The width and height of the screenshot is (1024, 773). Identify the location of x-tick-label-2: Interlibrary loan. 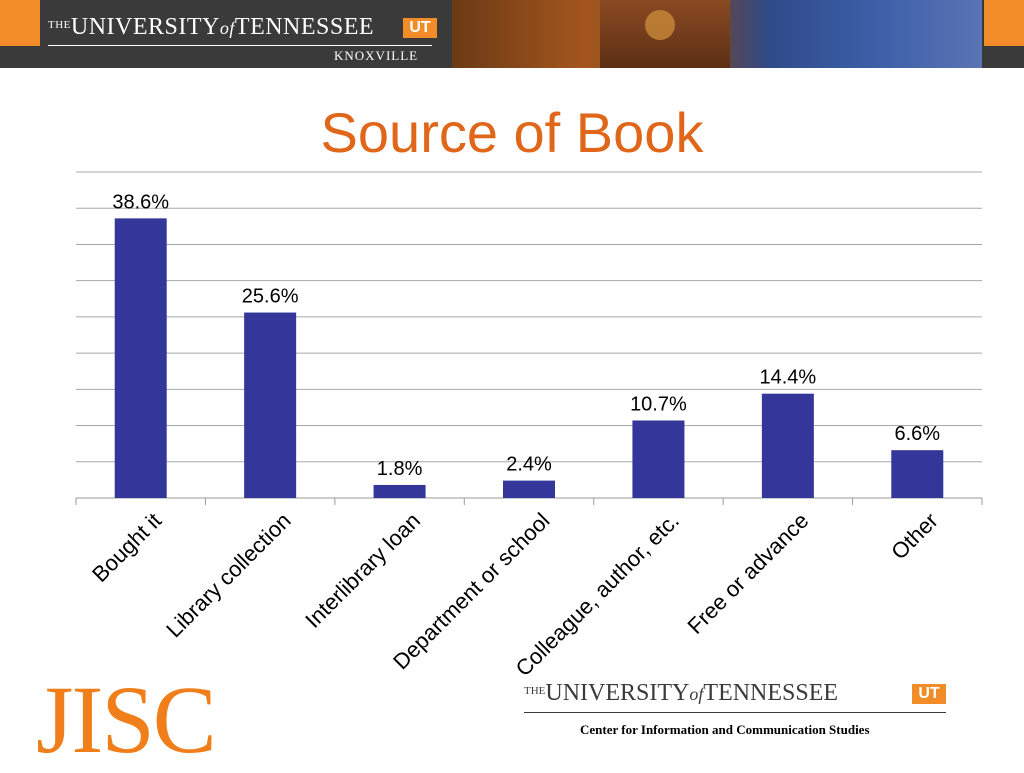
(362, 570).